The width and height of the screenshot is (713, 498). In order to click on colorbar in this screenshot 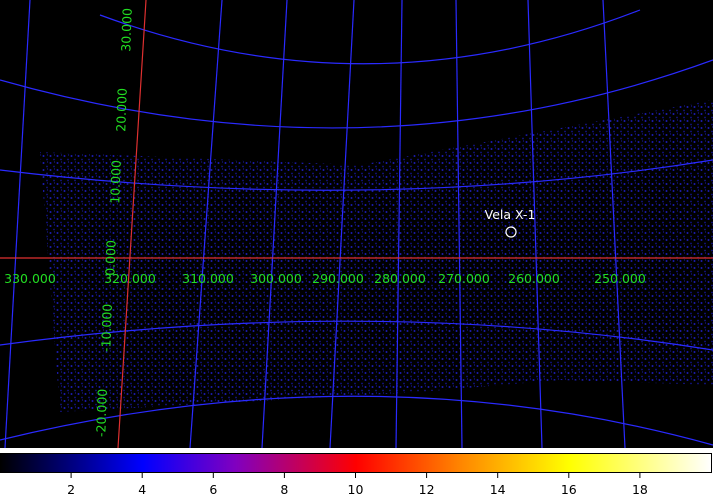, I will do `click(356, 463)`.